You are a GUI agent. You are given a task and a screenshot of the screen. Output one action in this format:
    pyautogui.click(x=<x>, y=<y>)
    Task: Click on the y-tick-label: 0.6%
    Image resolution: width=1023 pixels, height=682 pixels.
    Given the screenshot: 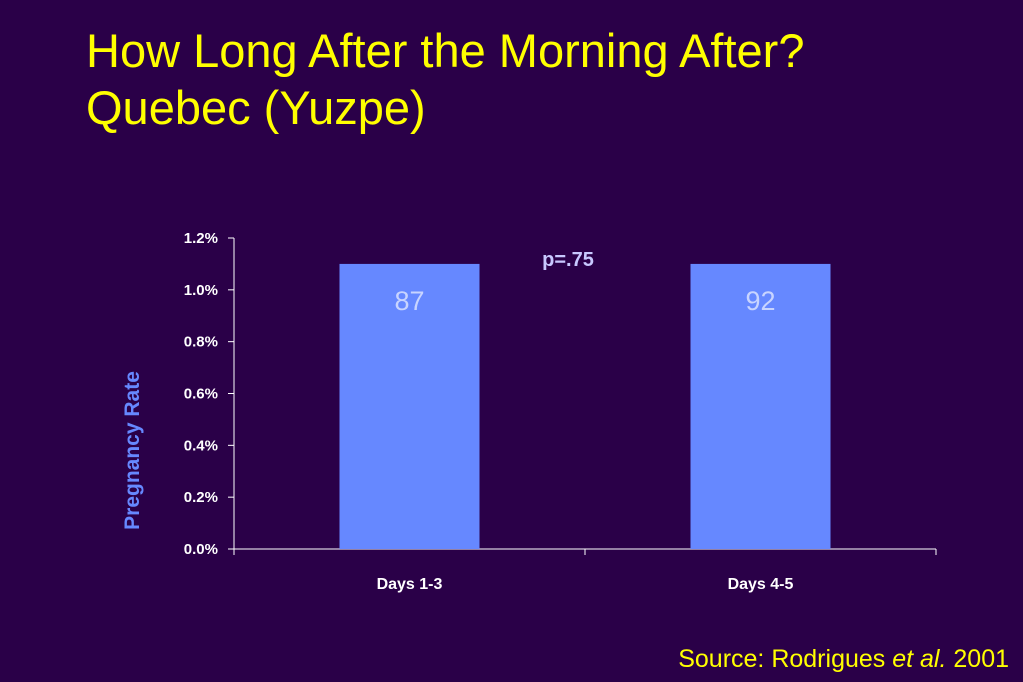 What is the action you would take?
    pyautogui.click(x=201, y=394)
    